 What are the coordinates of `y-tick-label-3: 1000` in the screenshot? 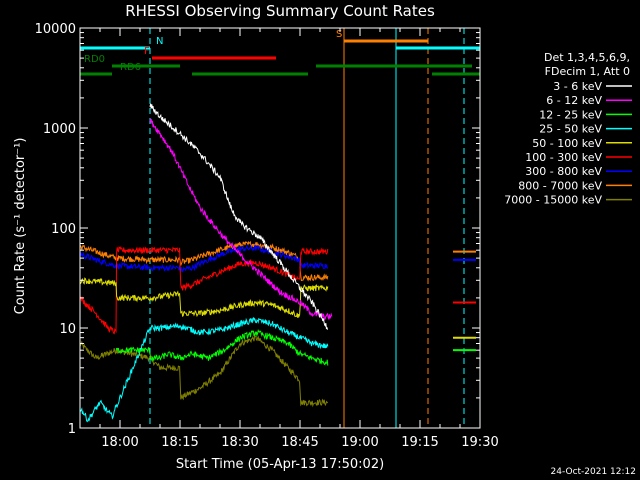 It's located at (59, 129).